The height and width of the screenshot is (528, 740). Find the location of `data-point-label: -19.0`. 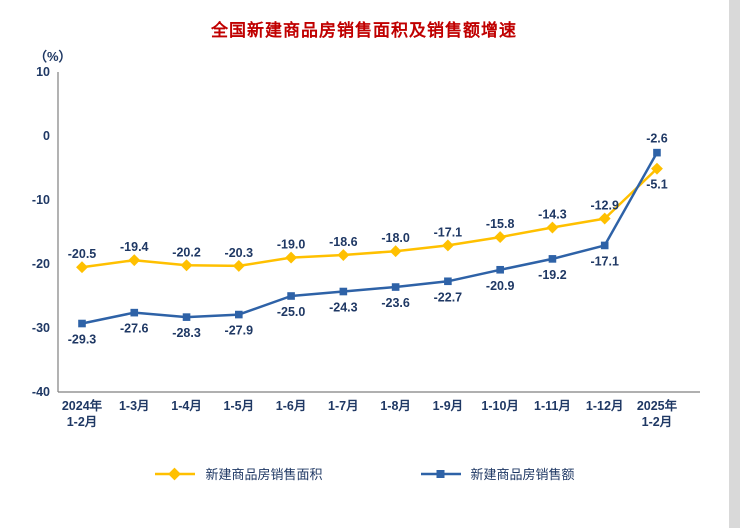

data-point-label: -19.0 is located at coordinates (291, 245).